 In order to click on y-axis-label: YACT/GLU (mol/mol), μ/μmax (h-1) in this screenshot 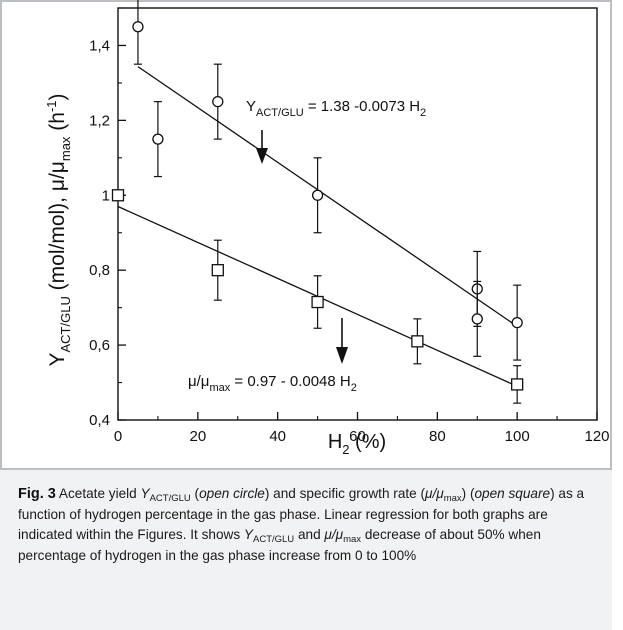, I will do `click(58, 229)`.